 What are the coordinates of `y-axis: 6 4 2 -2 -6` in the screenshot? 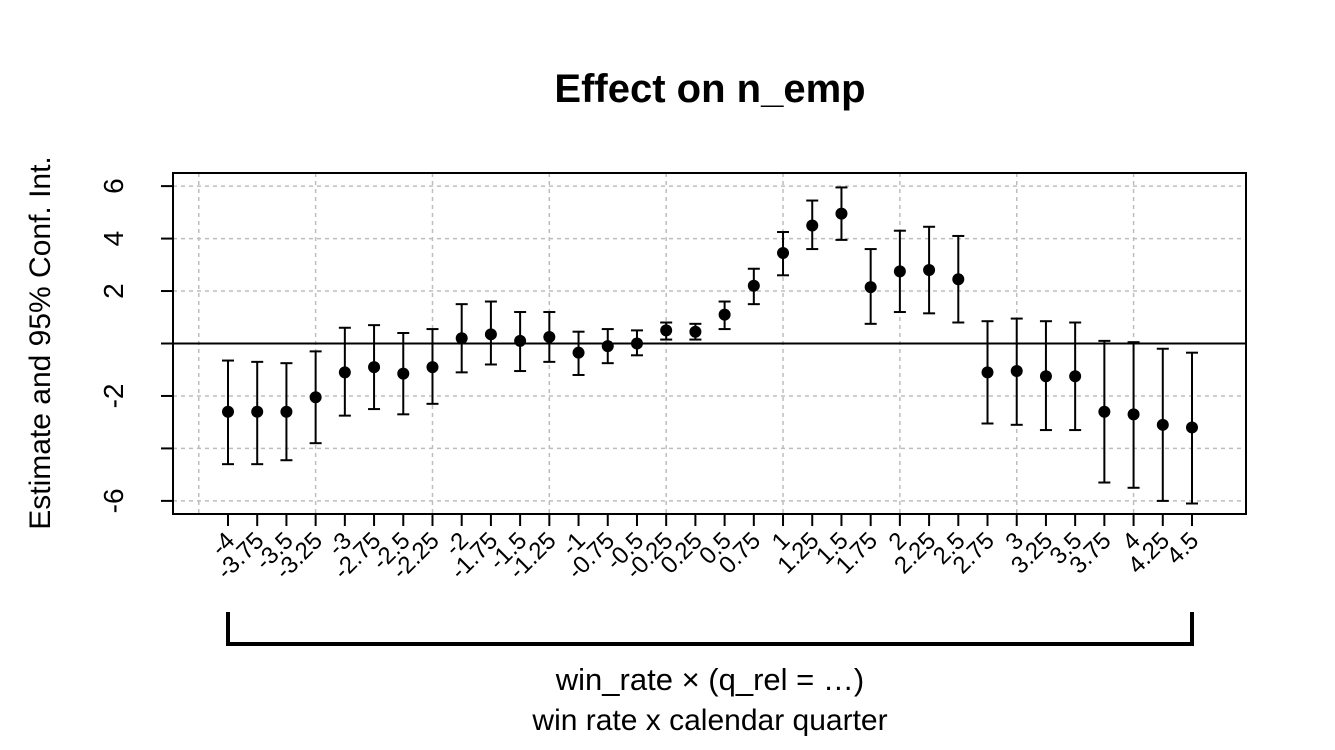 It's located at (135, 345).